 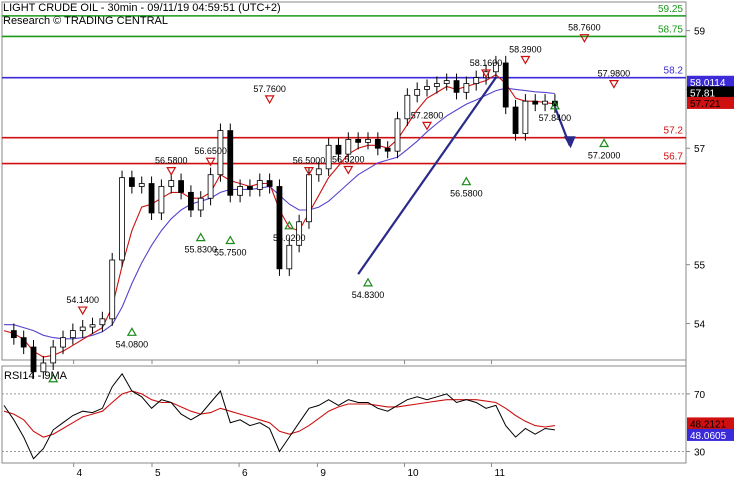 What do you see at coordinates (525, 49) in the screenshot?
I see `pivot-label: 58.3900` at bounding box center [525, 49].